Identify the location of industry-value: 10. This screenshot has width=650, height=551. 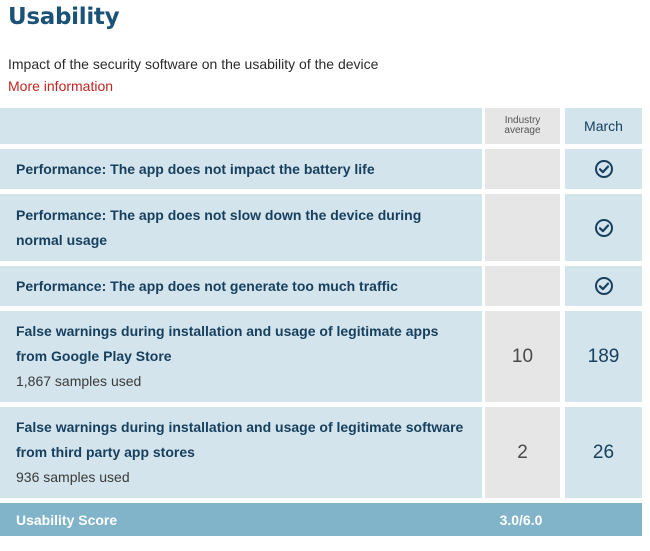
(522, 356).